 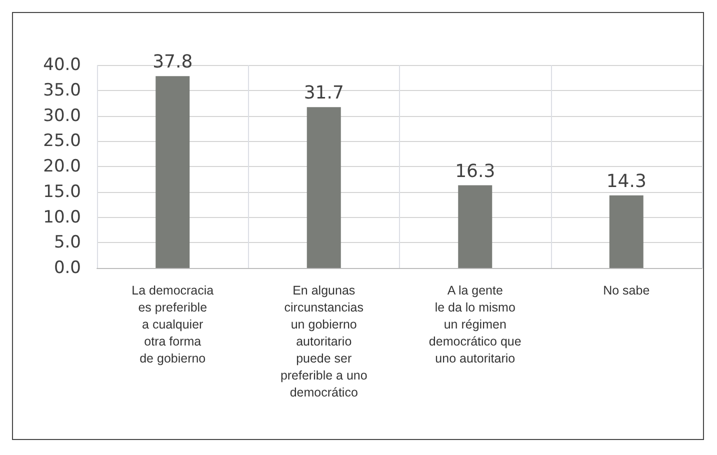 What do you see at coordinates (62, 90) in the screenshot?
I see `y-tick-label: 35.0` at bounding box center [62, 90].